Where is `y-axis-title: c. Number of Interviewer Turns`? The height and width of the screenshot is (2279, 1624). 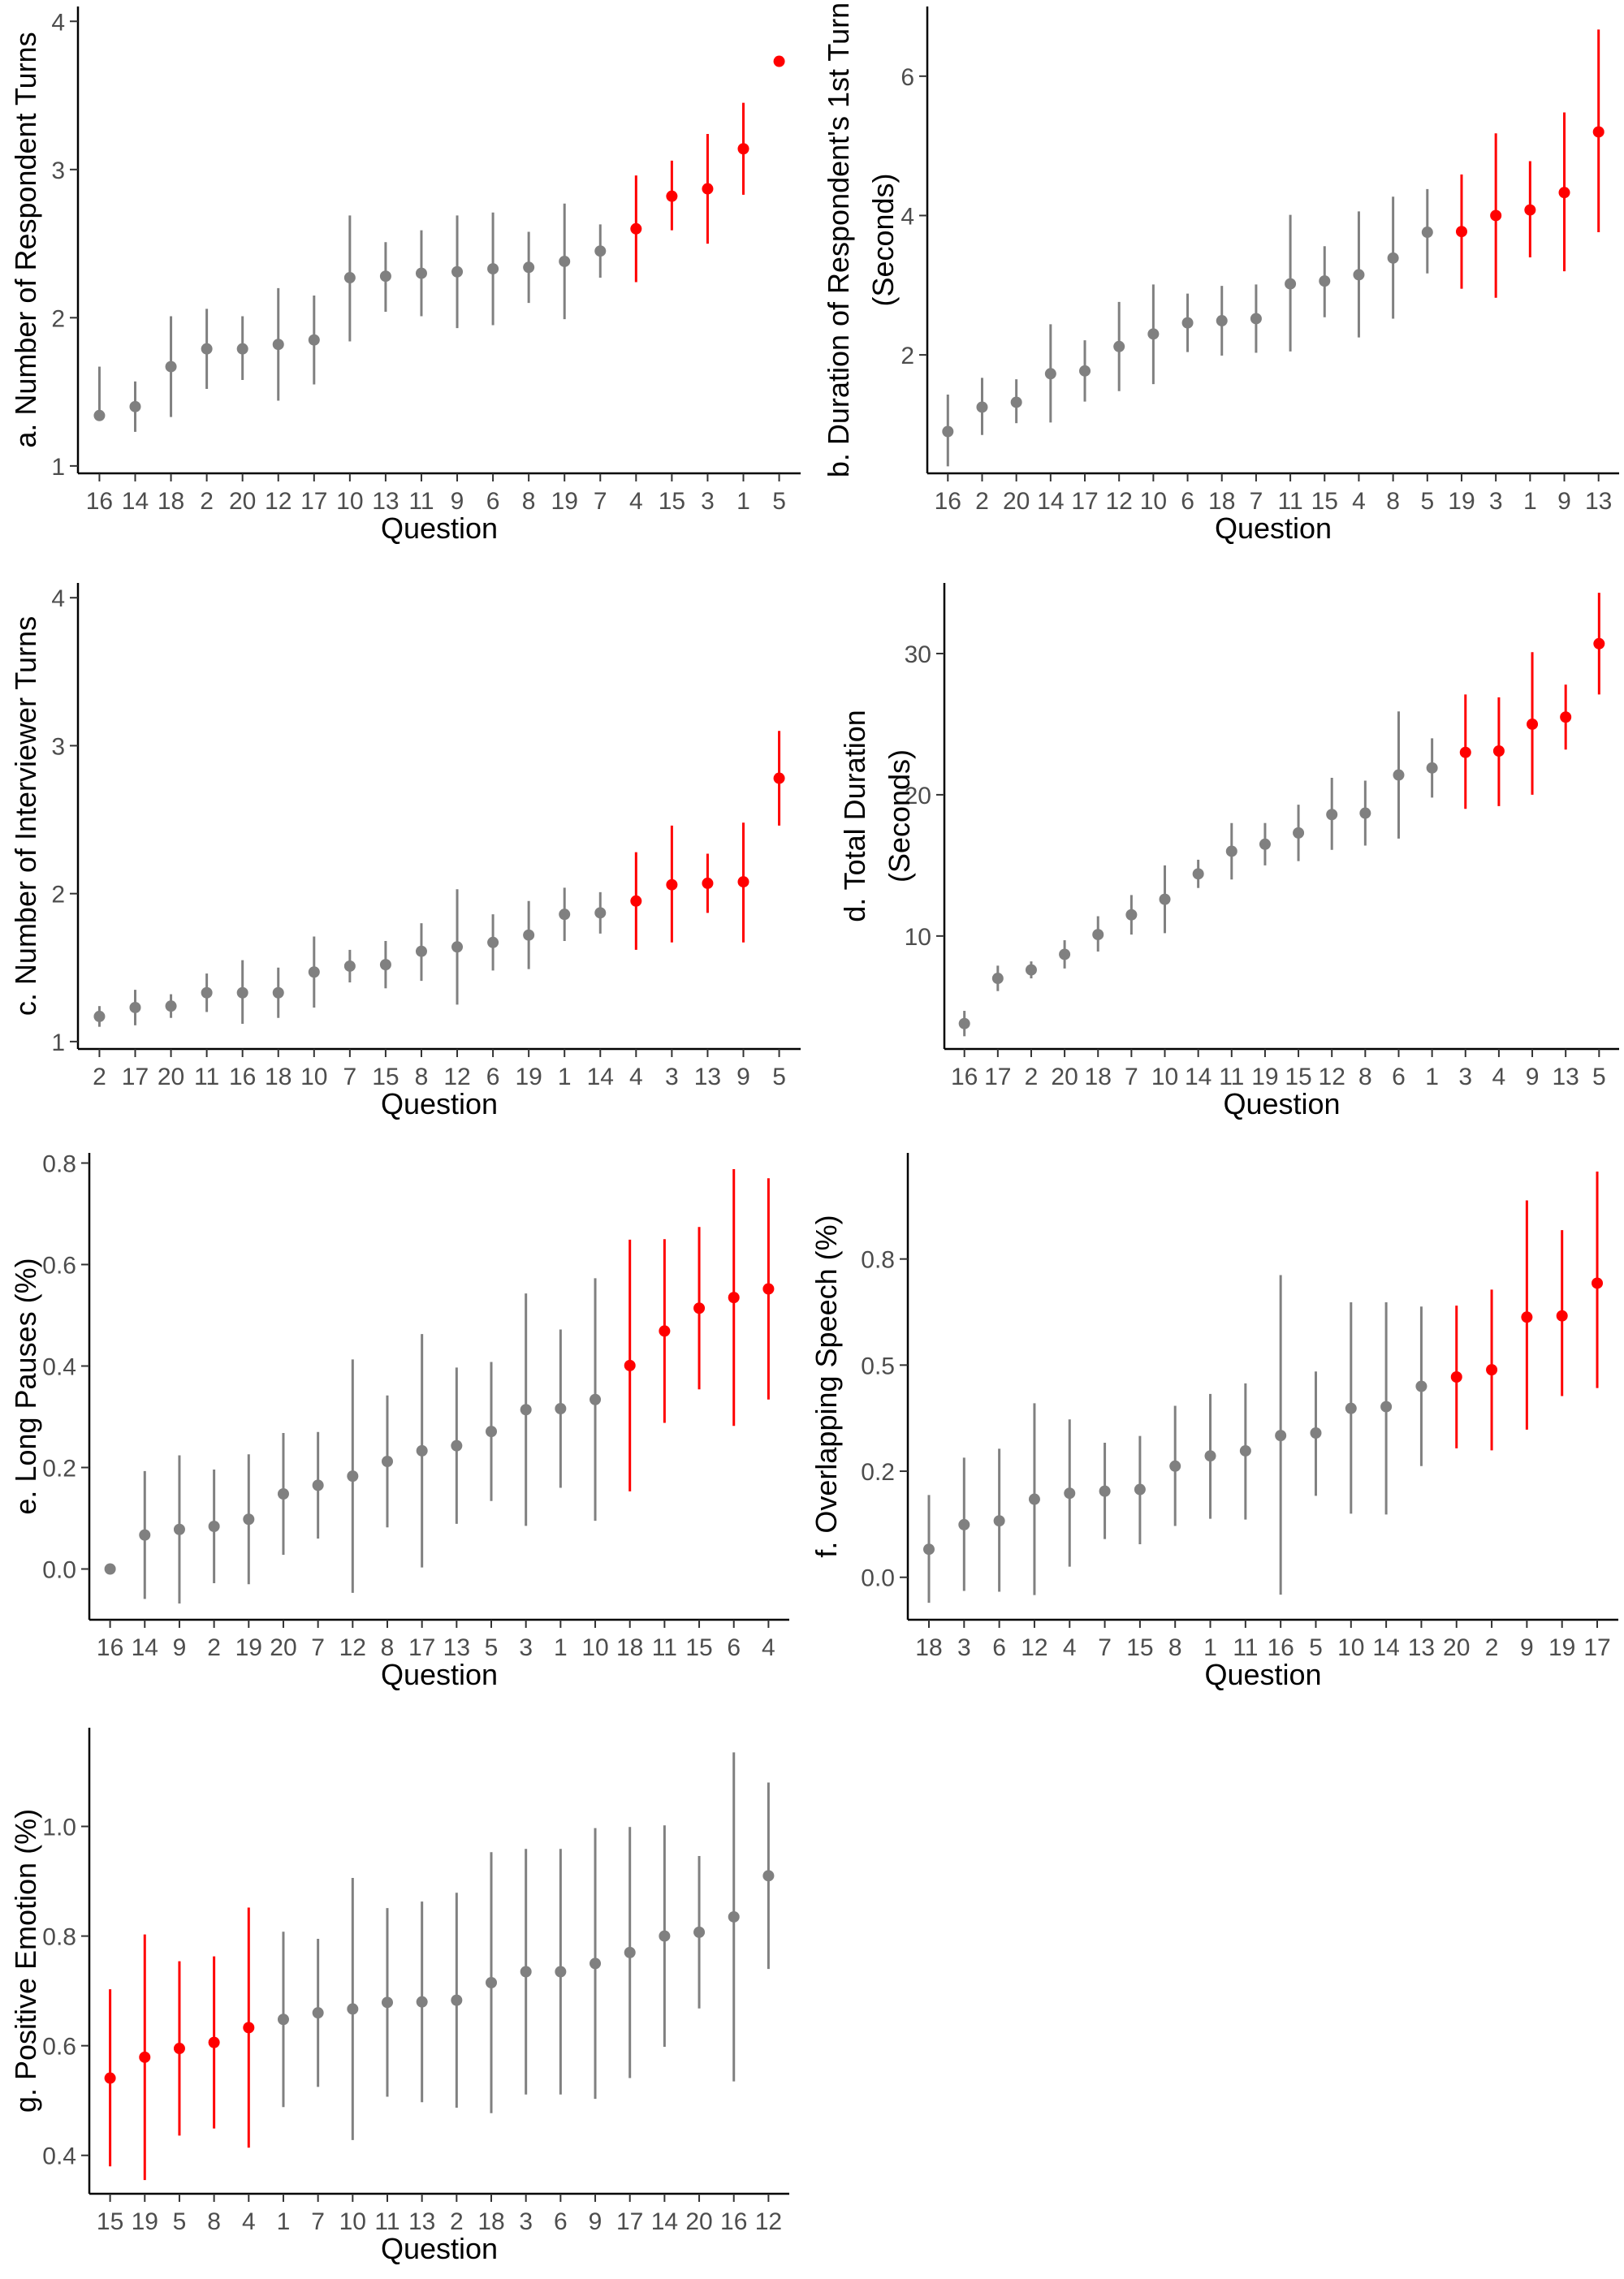
y-axis-title: c. Number of Interviewer Turns is located at coordinates (26, 816).